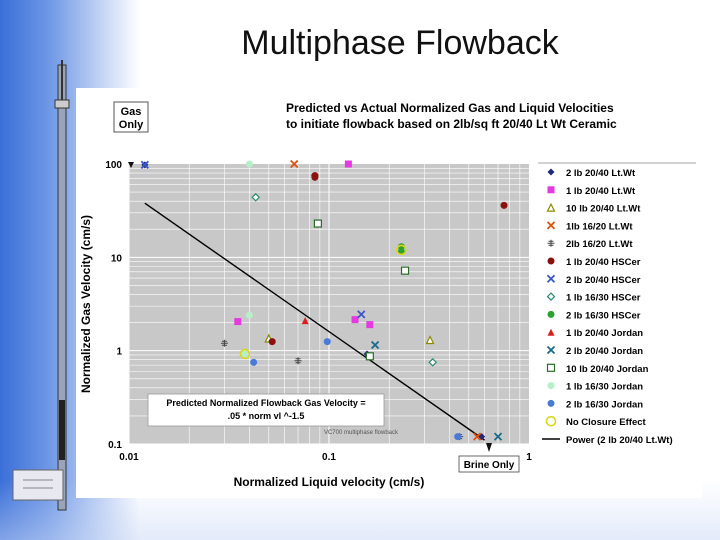  I want to click on legend-label: 2 lb 16/30 Jordan, so click(604, 404).